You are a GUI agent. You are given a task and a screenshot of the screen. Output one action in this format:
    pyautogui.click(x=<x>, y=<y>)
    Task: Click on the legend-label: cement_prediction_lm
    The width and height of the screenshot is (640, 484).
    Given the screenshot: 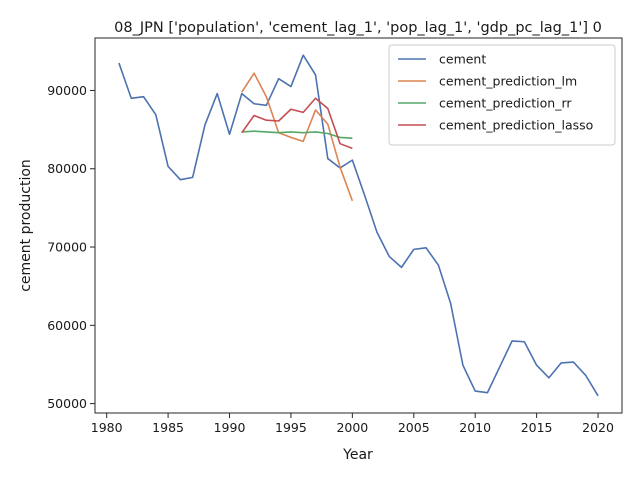 What is the action you would take?
    pyautogui.click(x=508, y=81)
    